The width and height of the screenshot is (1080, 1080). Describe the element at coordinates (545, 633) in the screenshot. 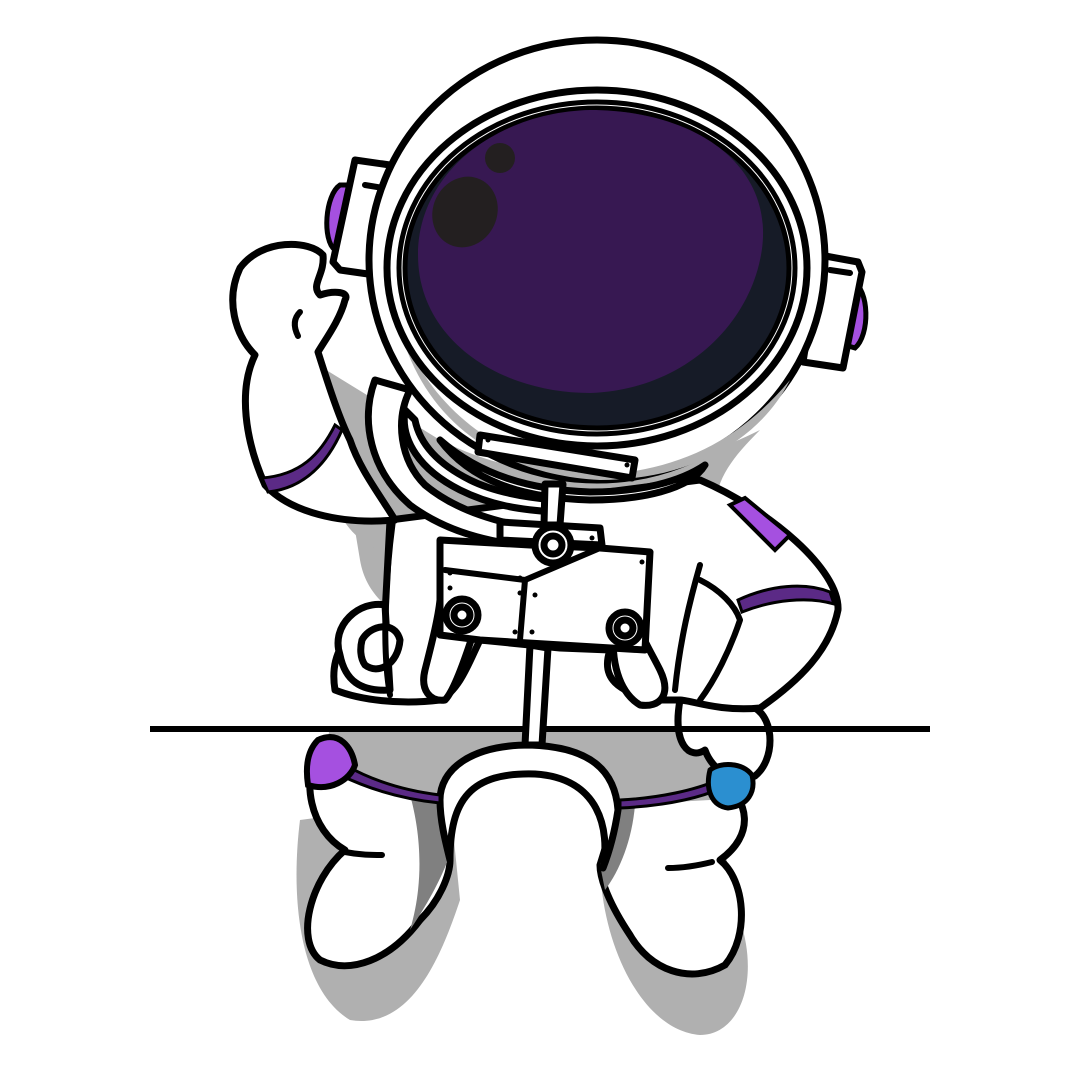

I see `chest-control-box` at that location.